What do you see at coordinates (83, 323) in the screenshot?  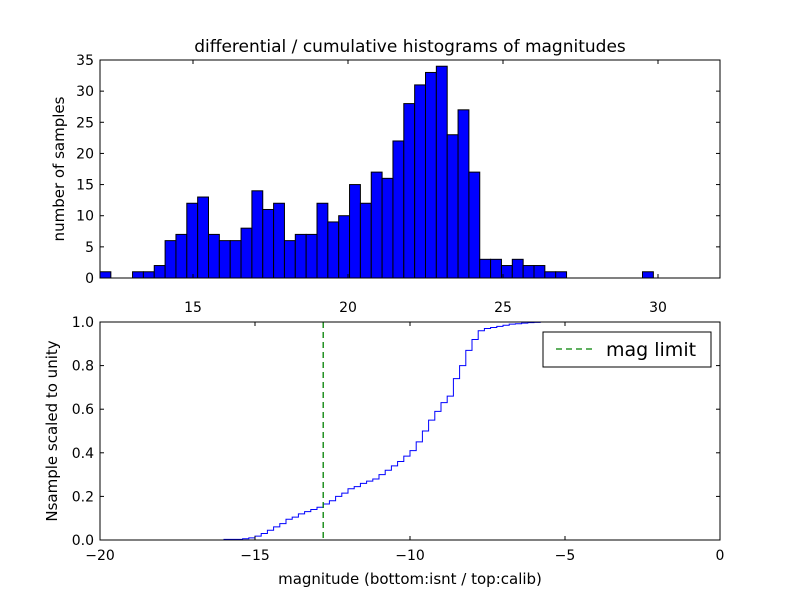 I see `bottom-y-tick-label: 1.0` at bounding box center [83, 323].